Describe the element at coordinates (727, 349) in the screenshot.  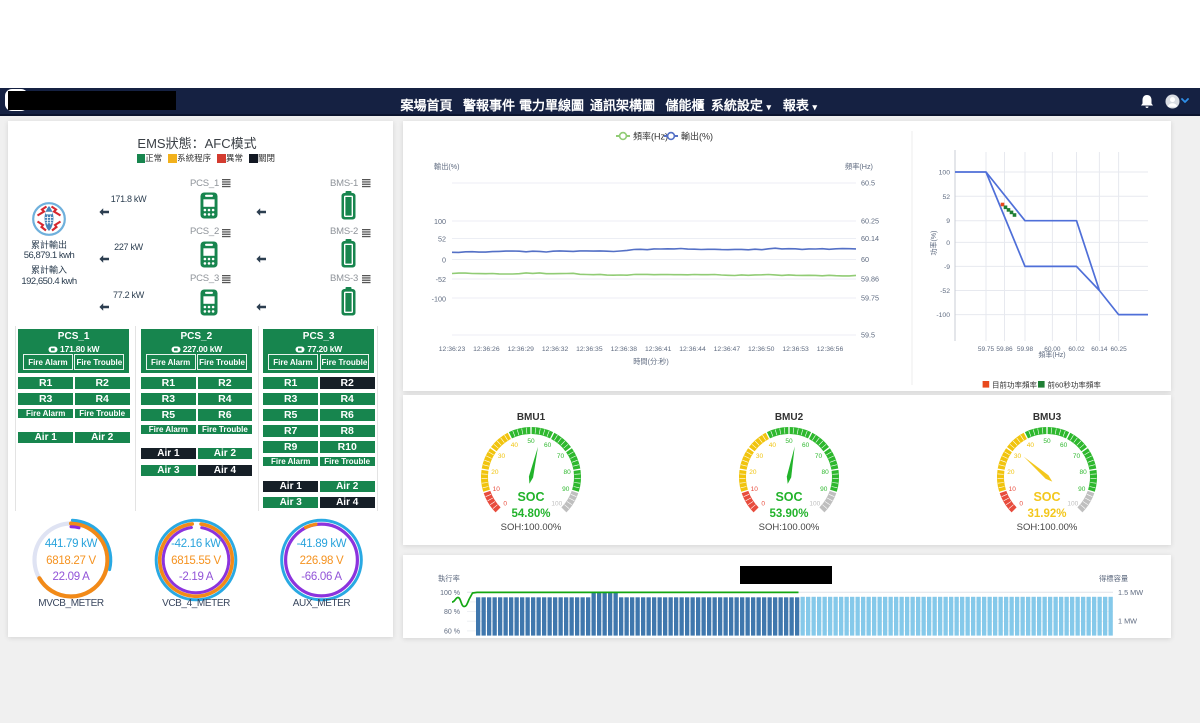
I see `svg-text: 12:36:47` at that location.